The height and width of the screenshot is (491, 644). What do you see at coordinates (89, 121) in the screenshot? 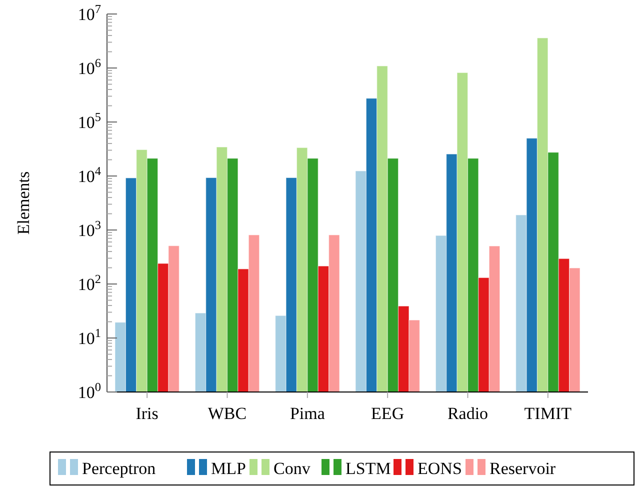
I see `y-tick-label: 10$^{5}$` at bounding box center [89, 121].